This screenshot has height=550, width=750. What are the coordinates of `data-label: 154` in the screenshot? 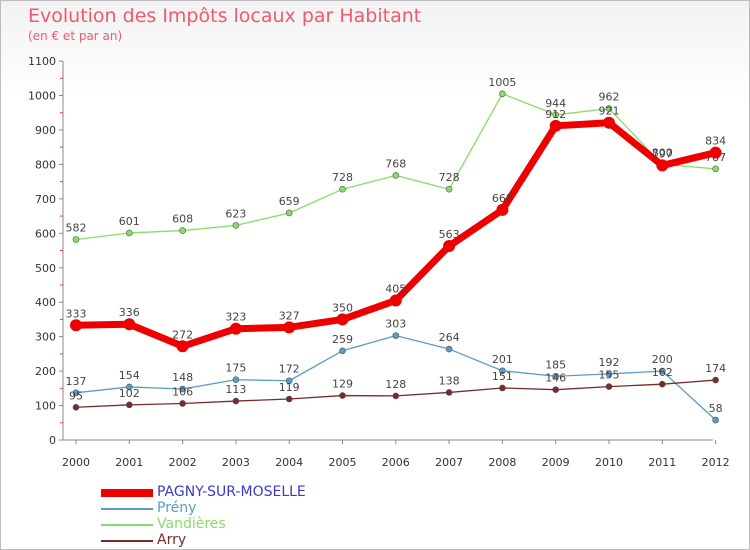 It's located at (129, 375).